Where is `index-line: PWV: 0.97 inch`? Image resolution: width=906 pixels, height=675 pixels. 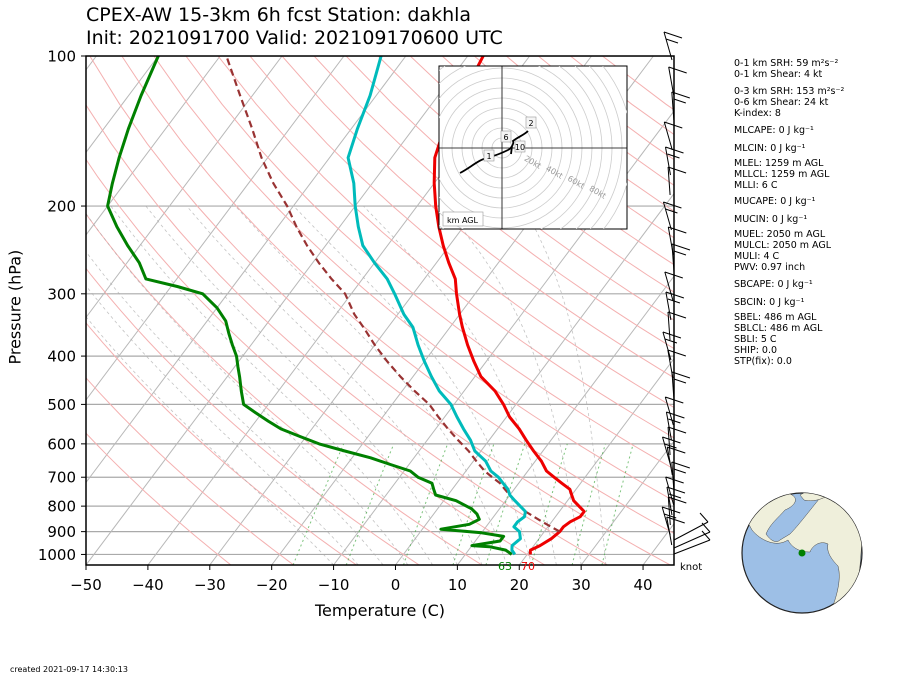 index-line: PWV: 0.97 inch is located at coordinates (770, 267).